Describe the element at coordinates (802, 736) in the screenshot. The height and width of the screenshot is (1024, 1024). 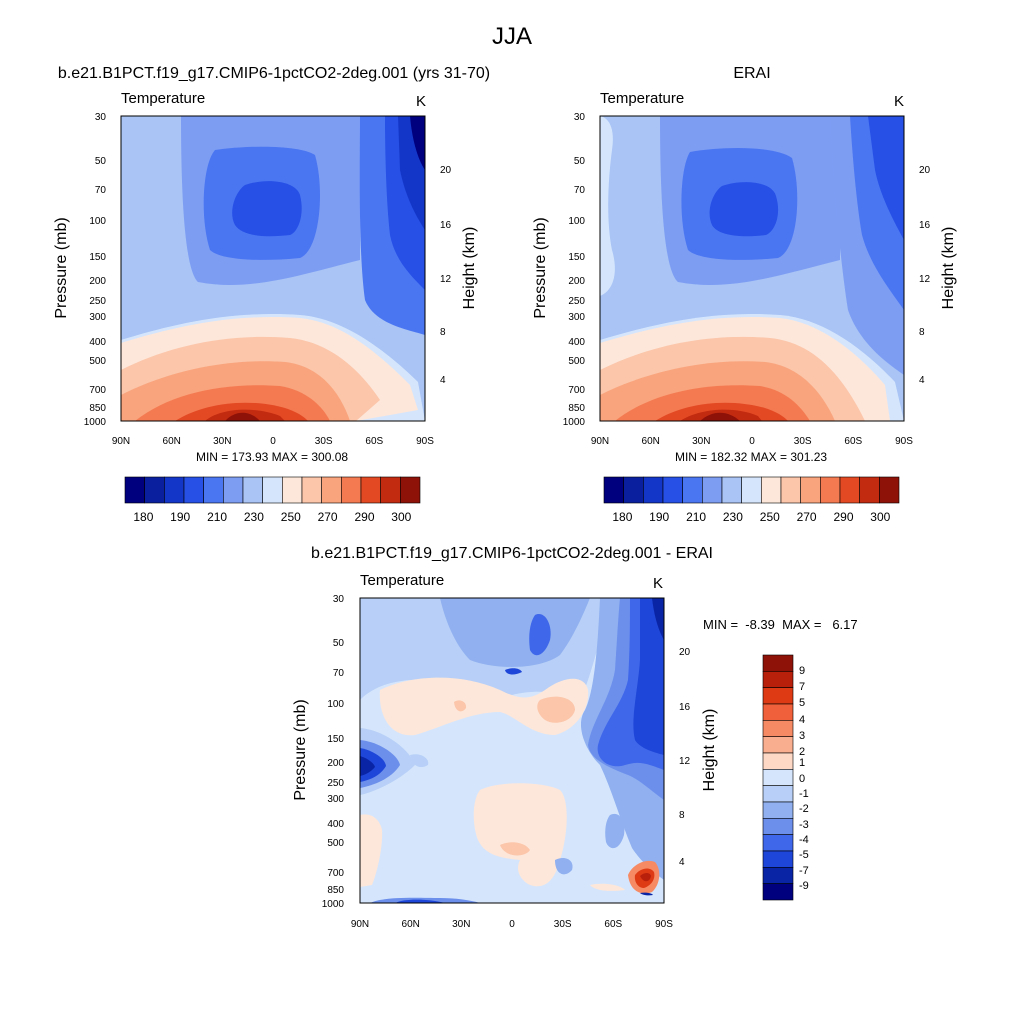
I see `colorbar-label: 3` at that location.